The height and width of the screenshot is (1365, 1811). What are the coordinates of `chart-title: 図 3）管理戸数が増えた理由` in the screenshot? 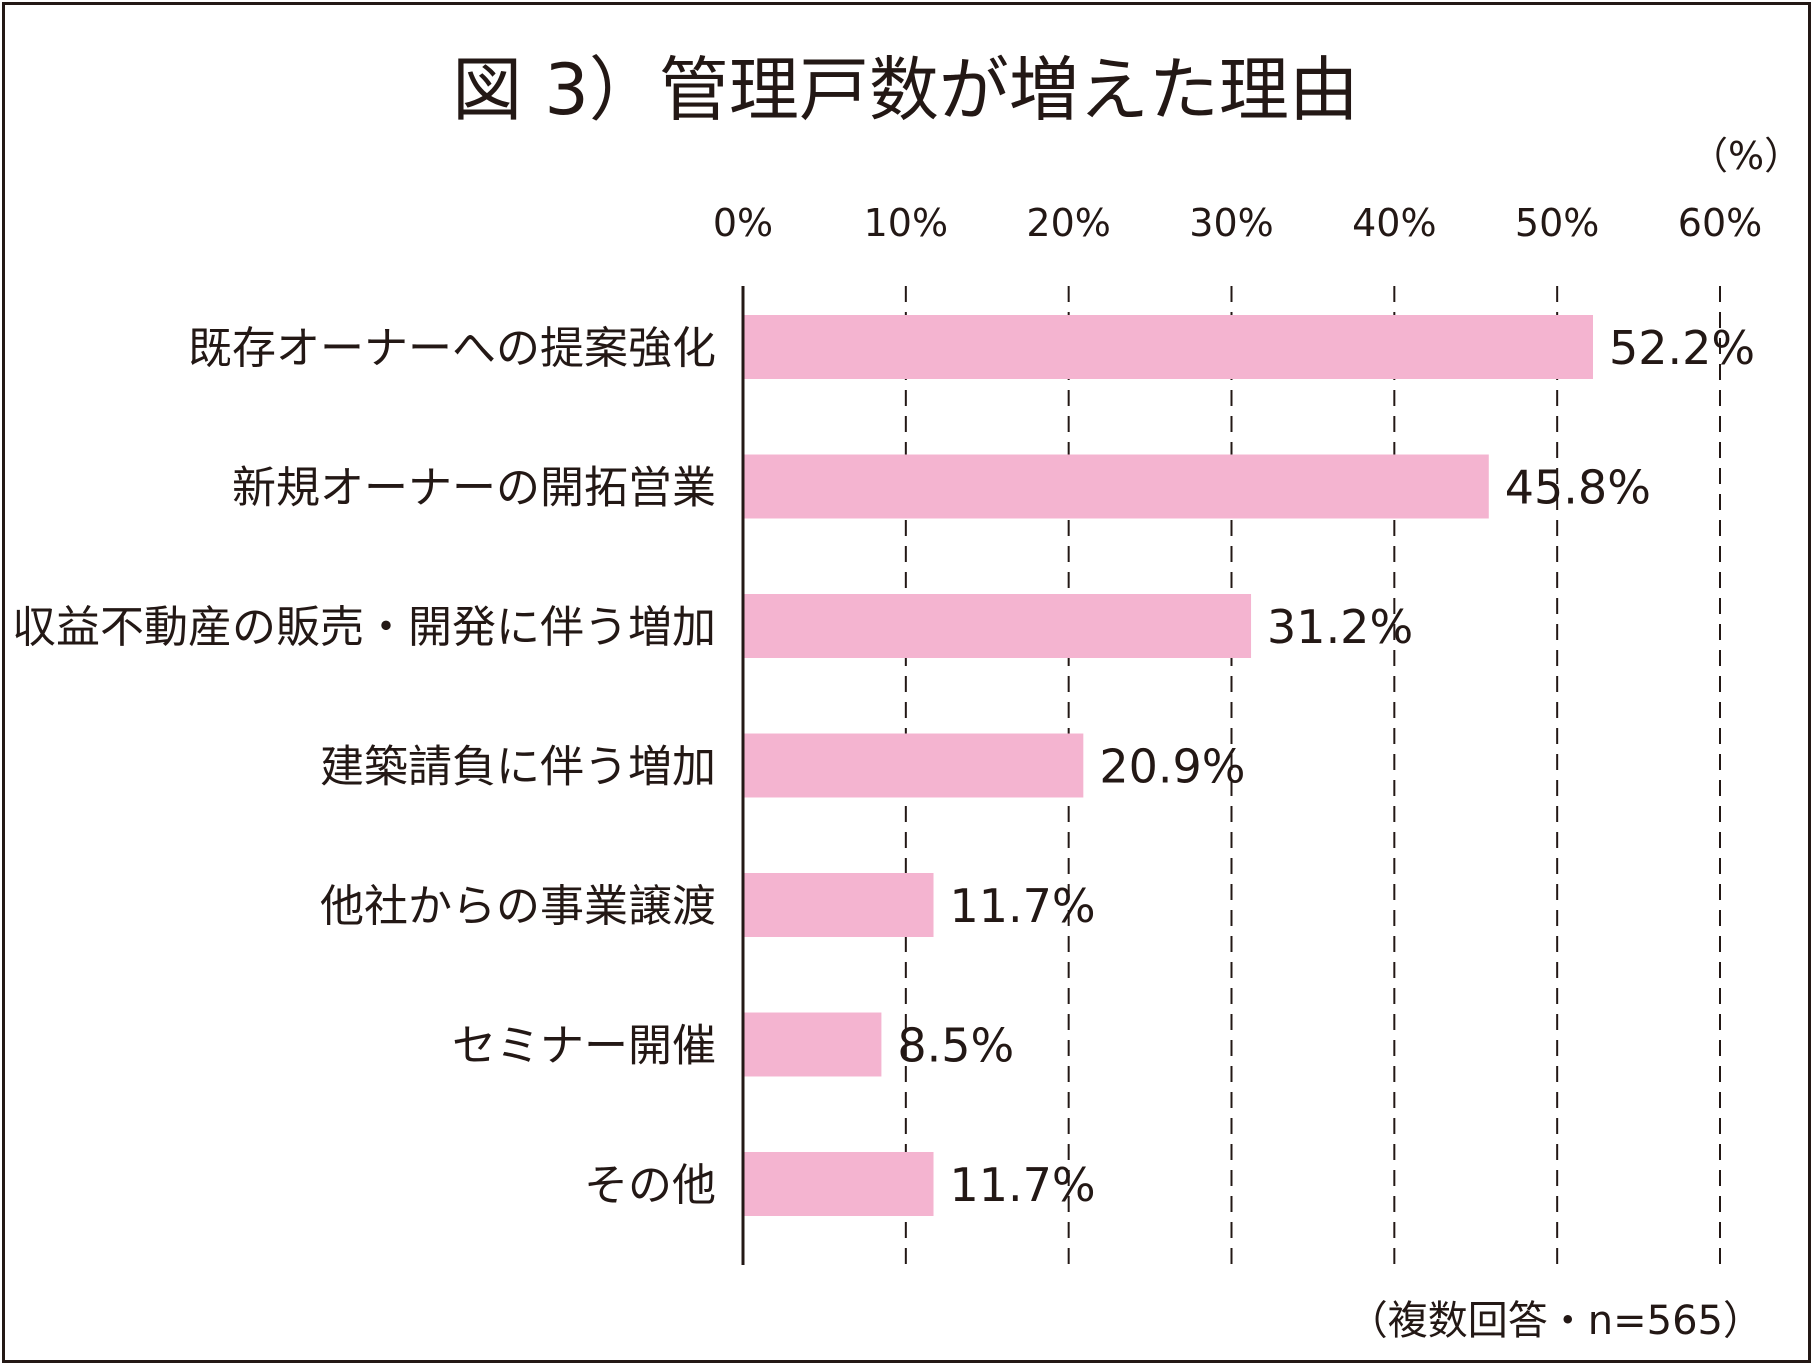 It's located at (905, 90).